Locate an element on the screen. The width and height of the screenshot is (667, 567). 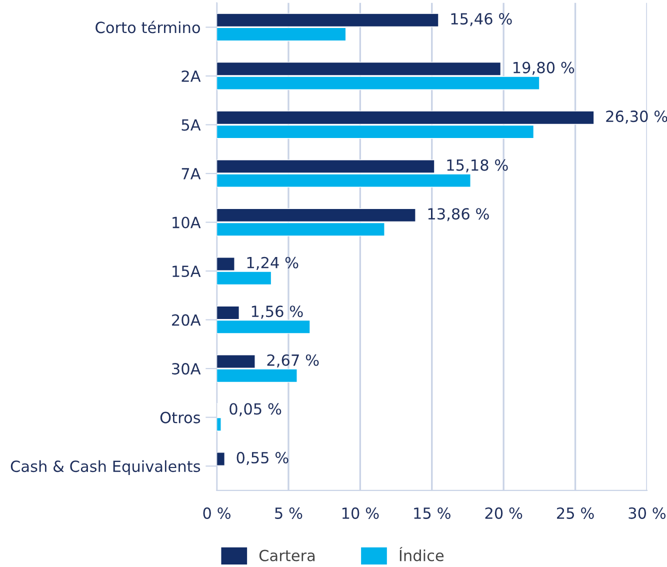
y-tick-label: Corto término is located at coordinates (148, 27).